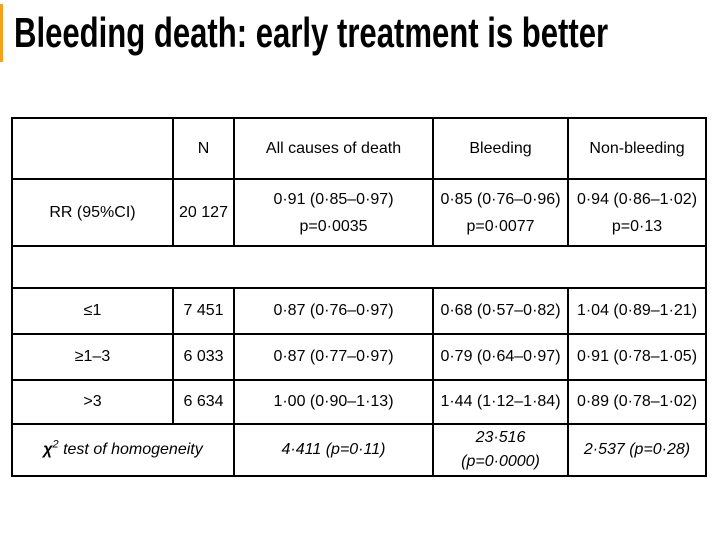 The width and height of the screenshot is (720, 540). What do you see at coordinates (637, 226) in the screenshot?
I see `rr-non-bleeding-pvalue: p=0·13` at bounding box center [637, 226].